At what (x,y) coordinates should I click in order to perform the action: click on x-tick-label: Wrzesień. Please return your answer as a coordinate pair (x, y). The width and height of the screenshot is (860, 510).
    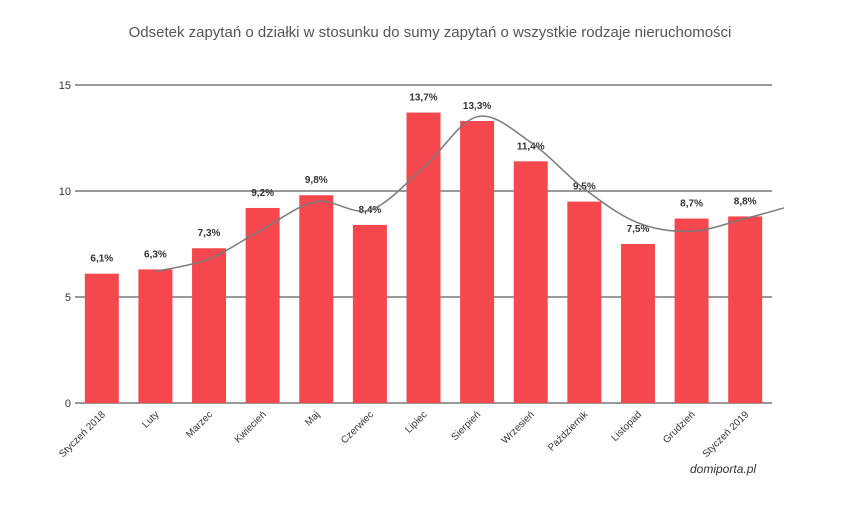
    Looking at the image, I should click on (518, 427).